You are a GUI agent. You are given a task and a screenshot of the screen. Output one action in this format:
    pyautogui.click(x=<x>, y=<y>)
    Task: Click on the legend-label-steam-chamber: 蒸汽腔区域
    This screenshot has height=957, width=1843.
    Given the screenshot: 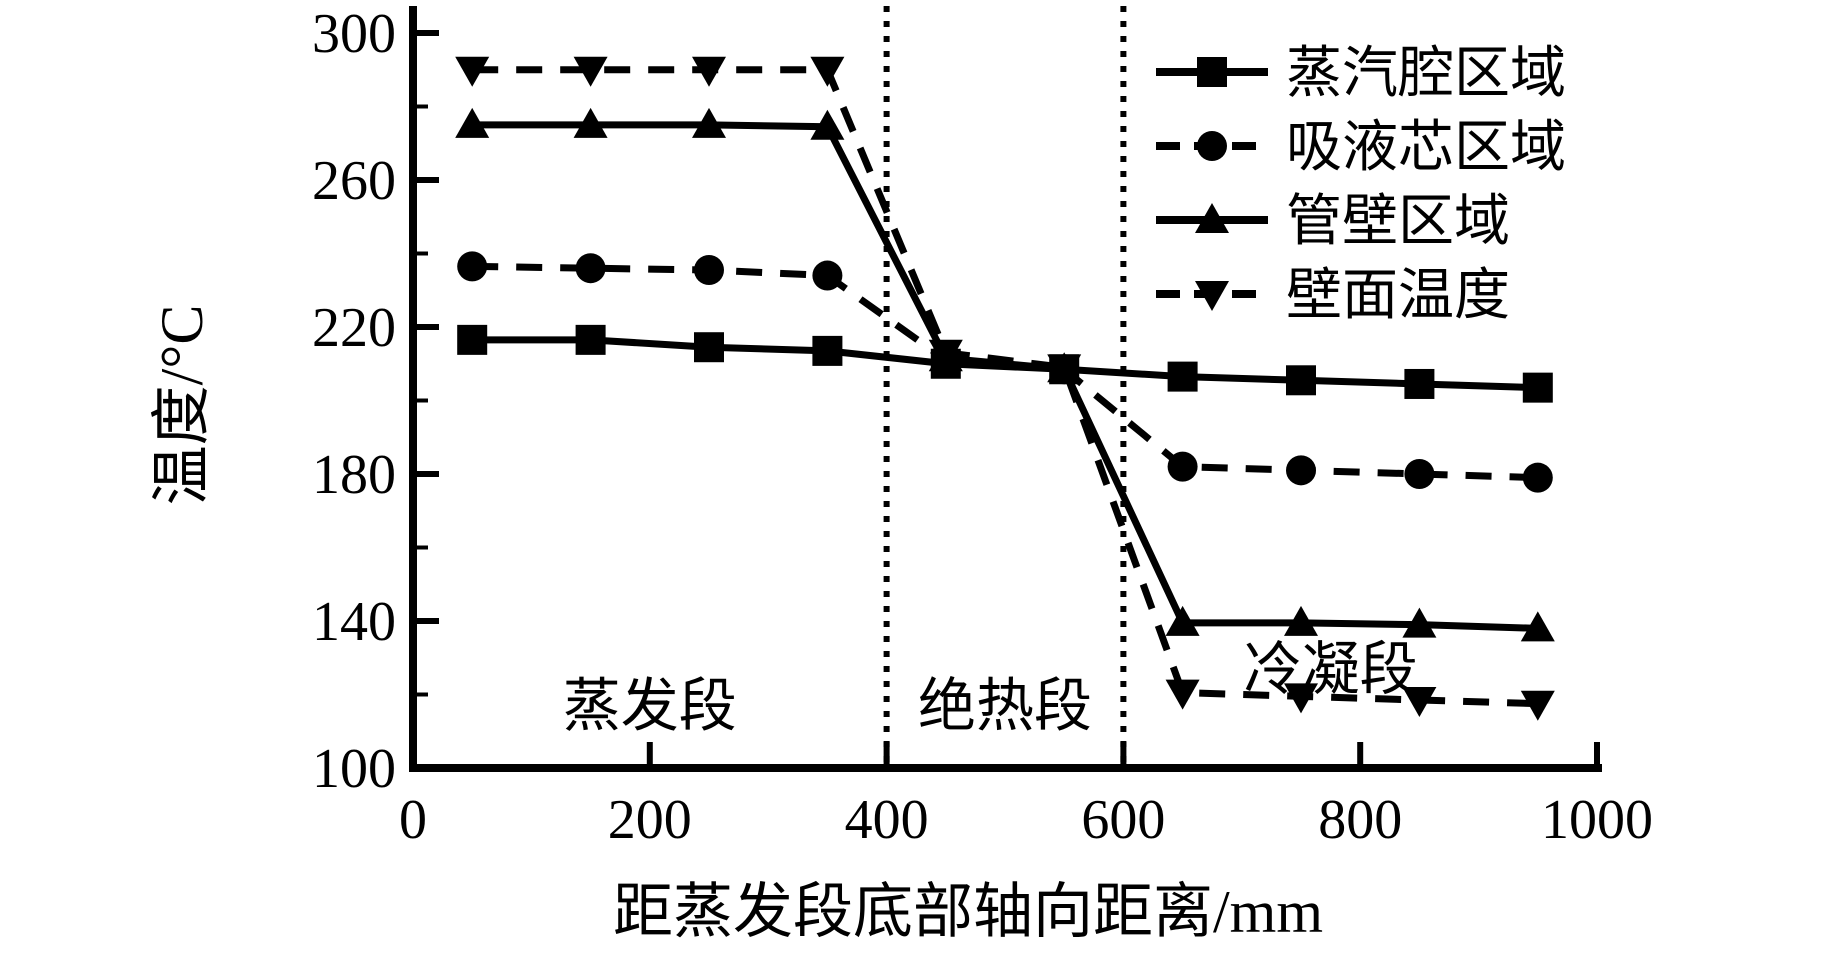 What is the action you would take?
    pyautogui.click(x=1426, y=74)
    